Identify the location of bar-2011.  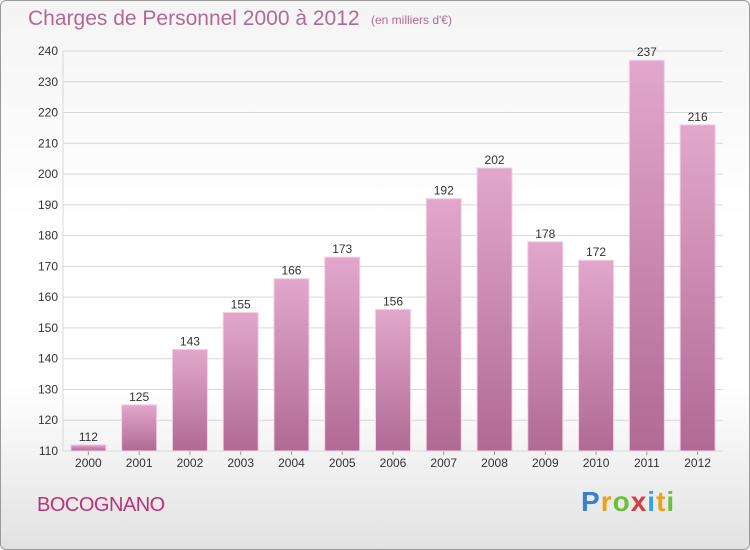
(646, 255).